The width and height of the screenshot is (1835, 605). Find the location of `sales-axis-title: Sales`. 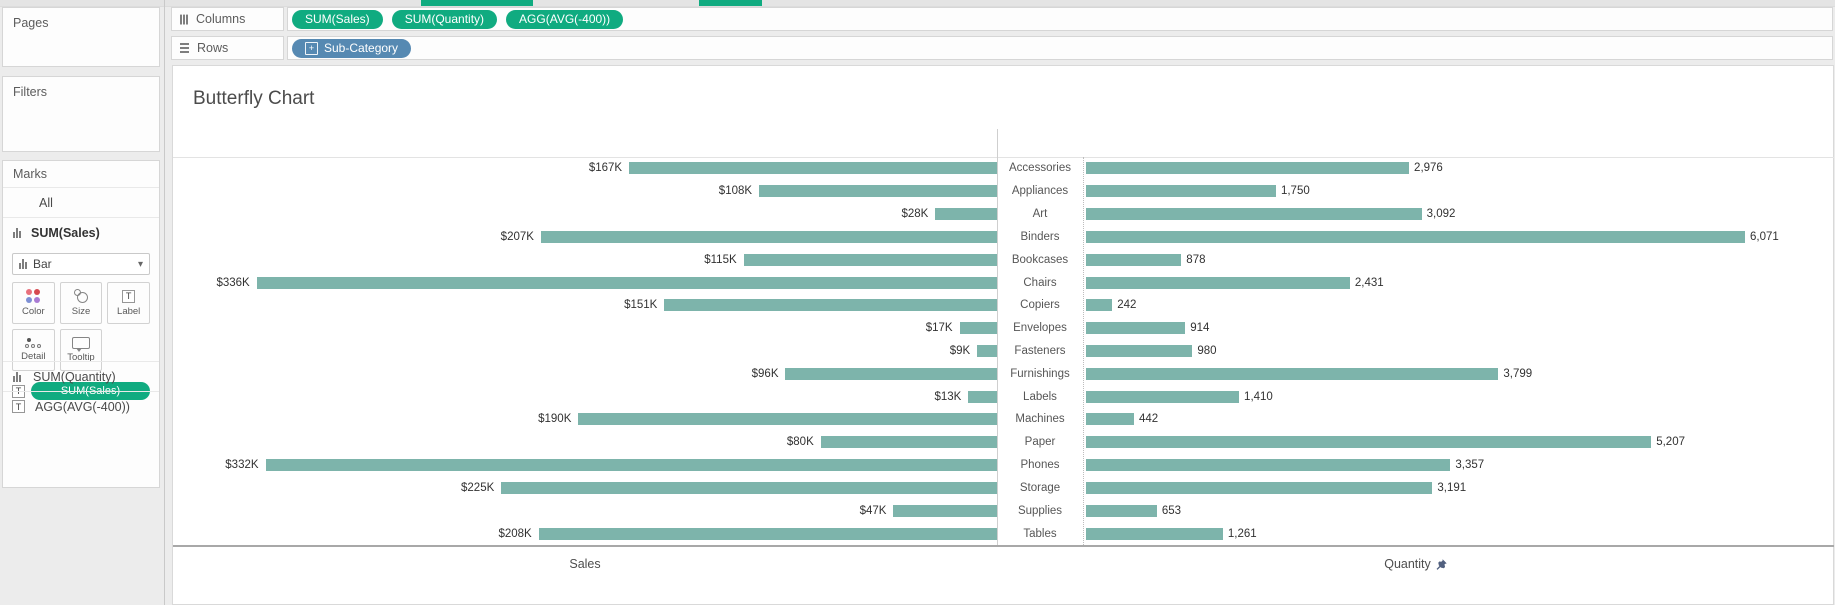

sales-axis-title: Sales is located at coordinates (585, 564).